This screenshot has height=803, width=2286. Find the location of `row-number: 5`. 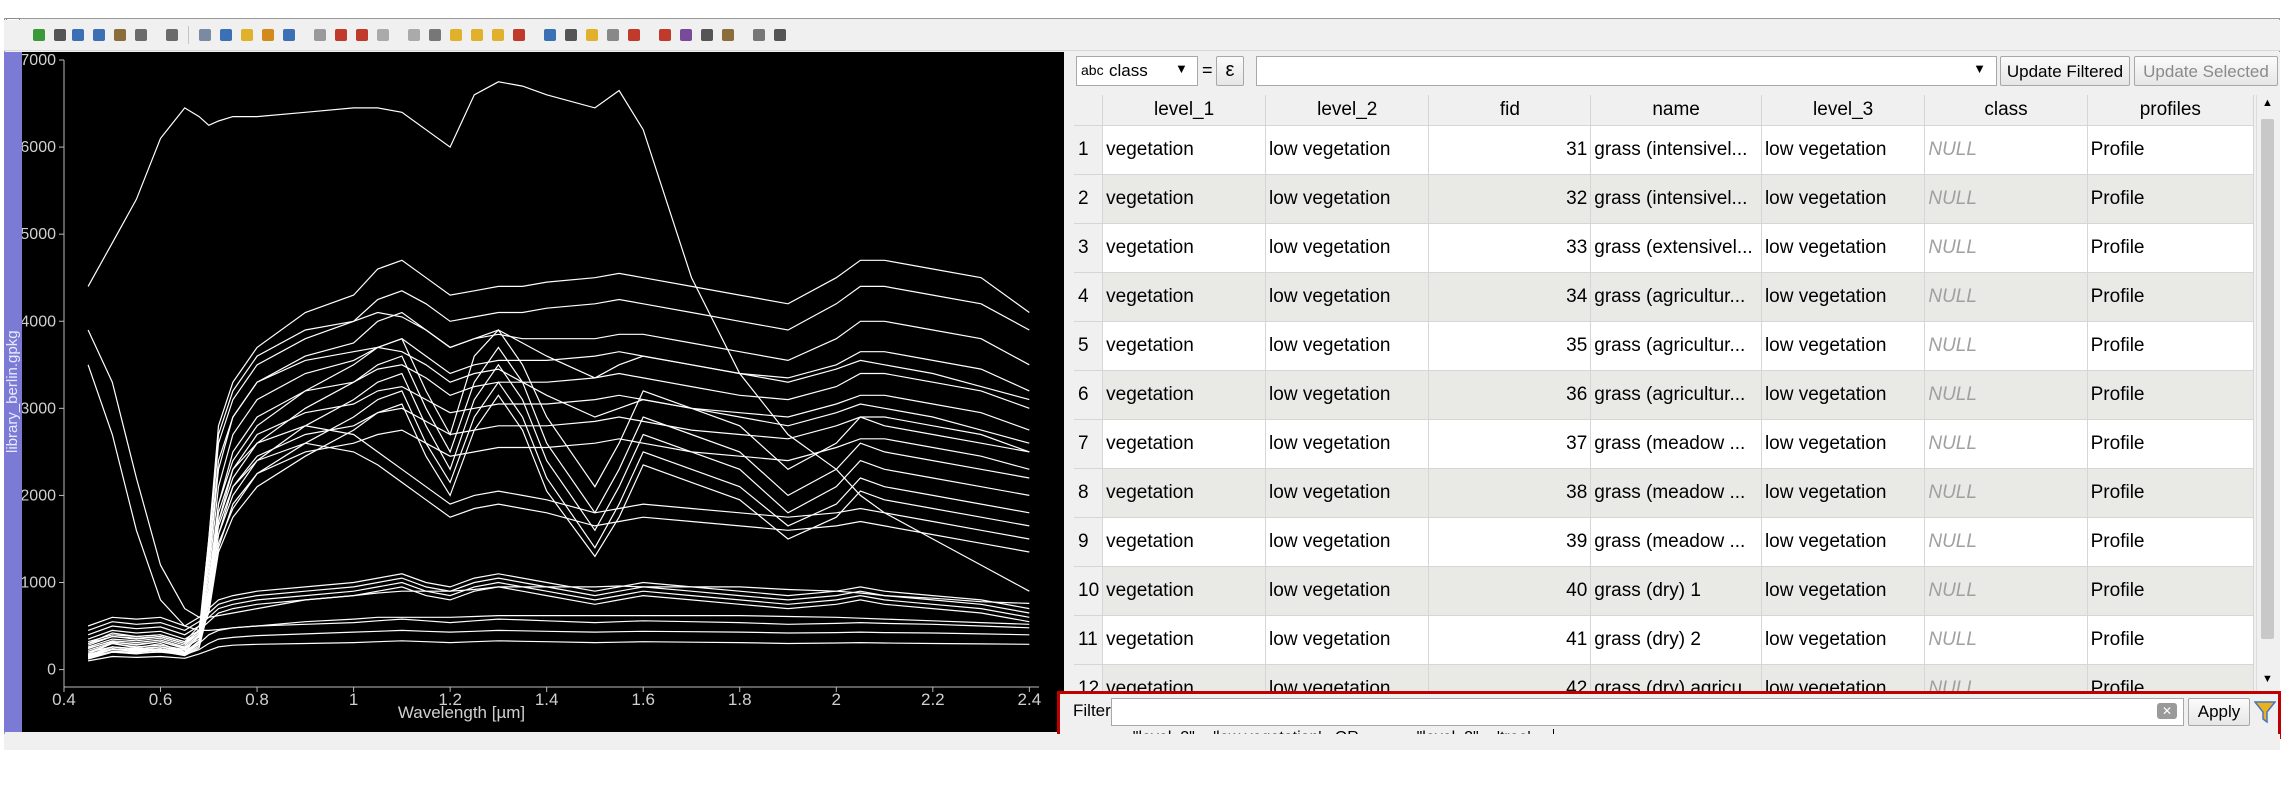

row-number: 5 is located at coordinates (1089, 346).